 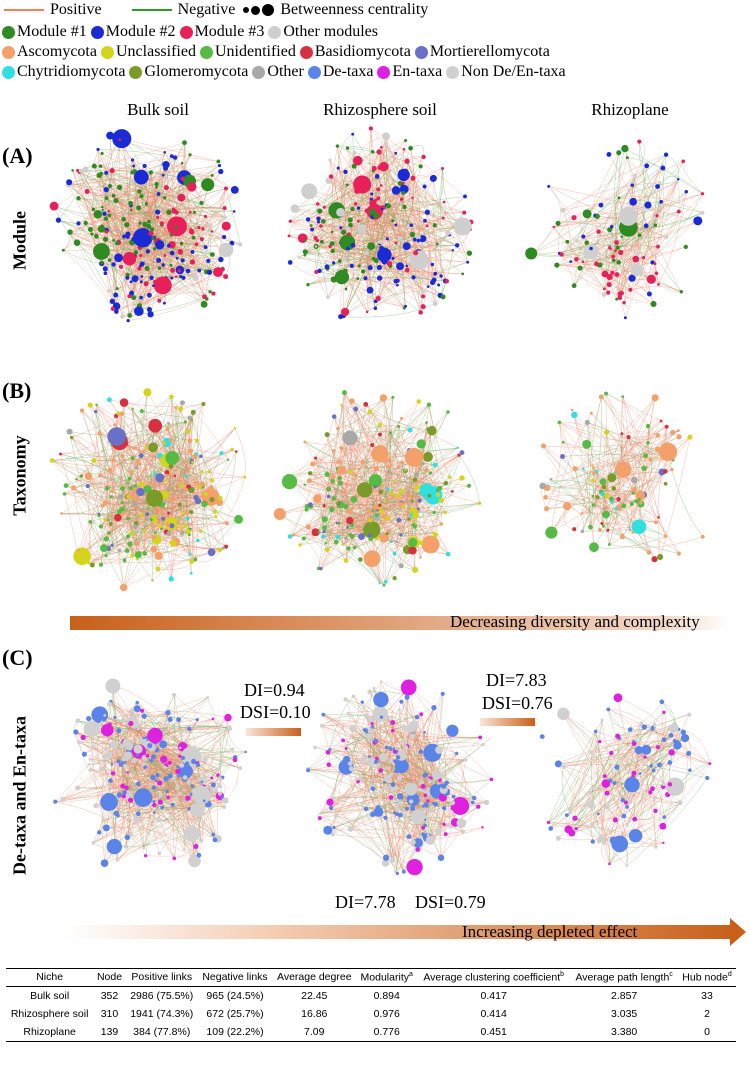 I want to click on positive-line-swatch, so click(x=24, y=10).